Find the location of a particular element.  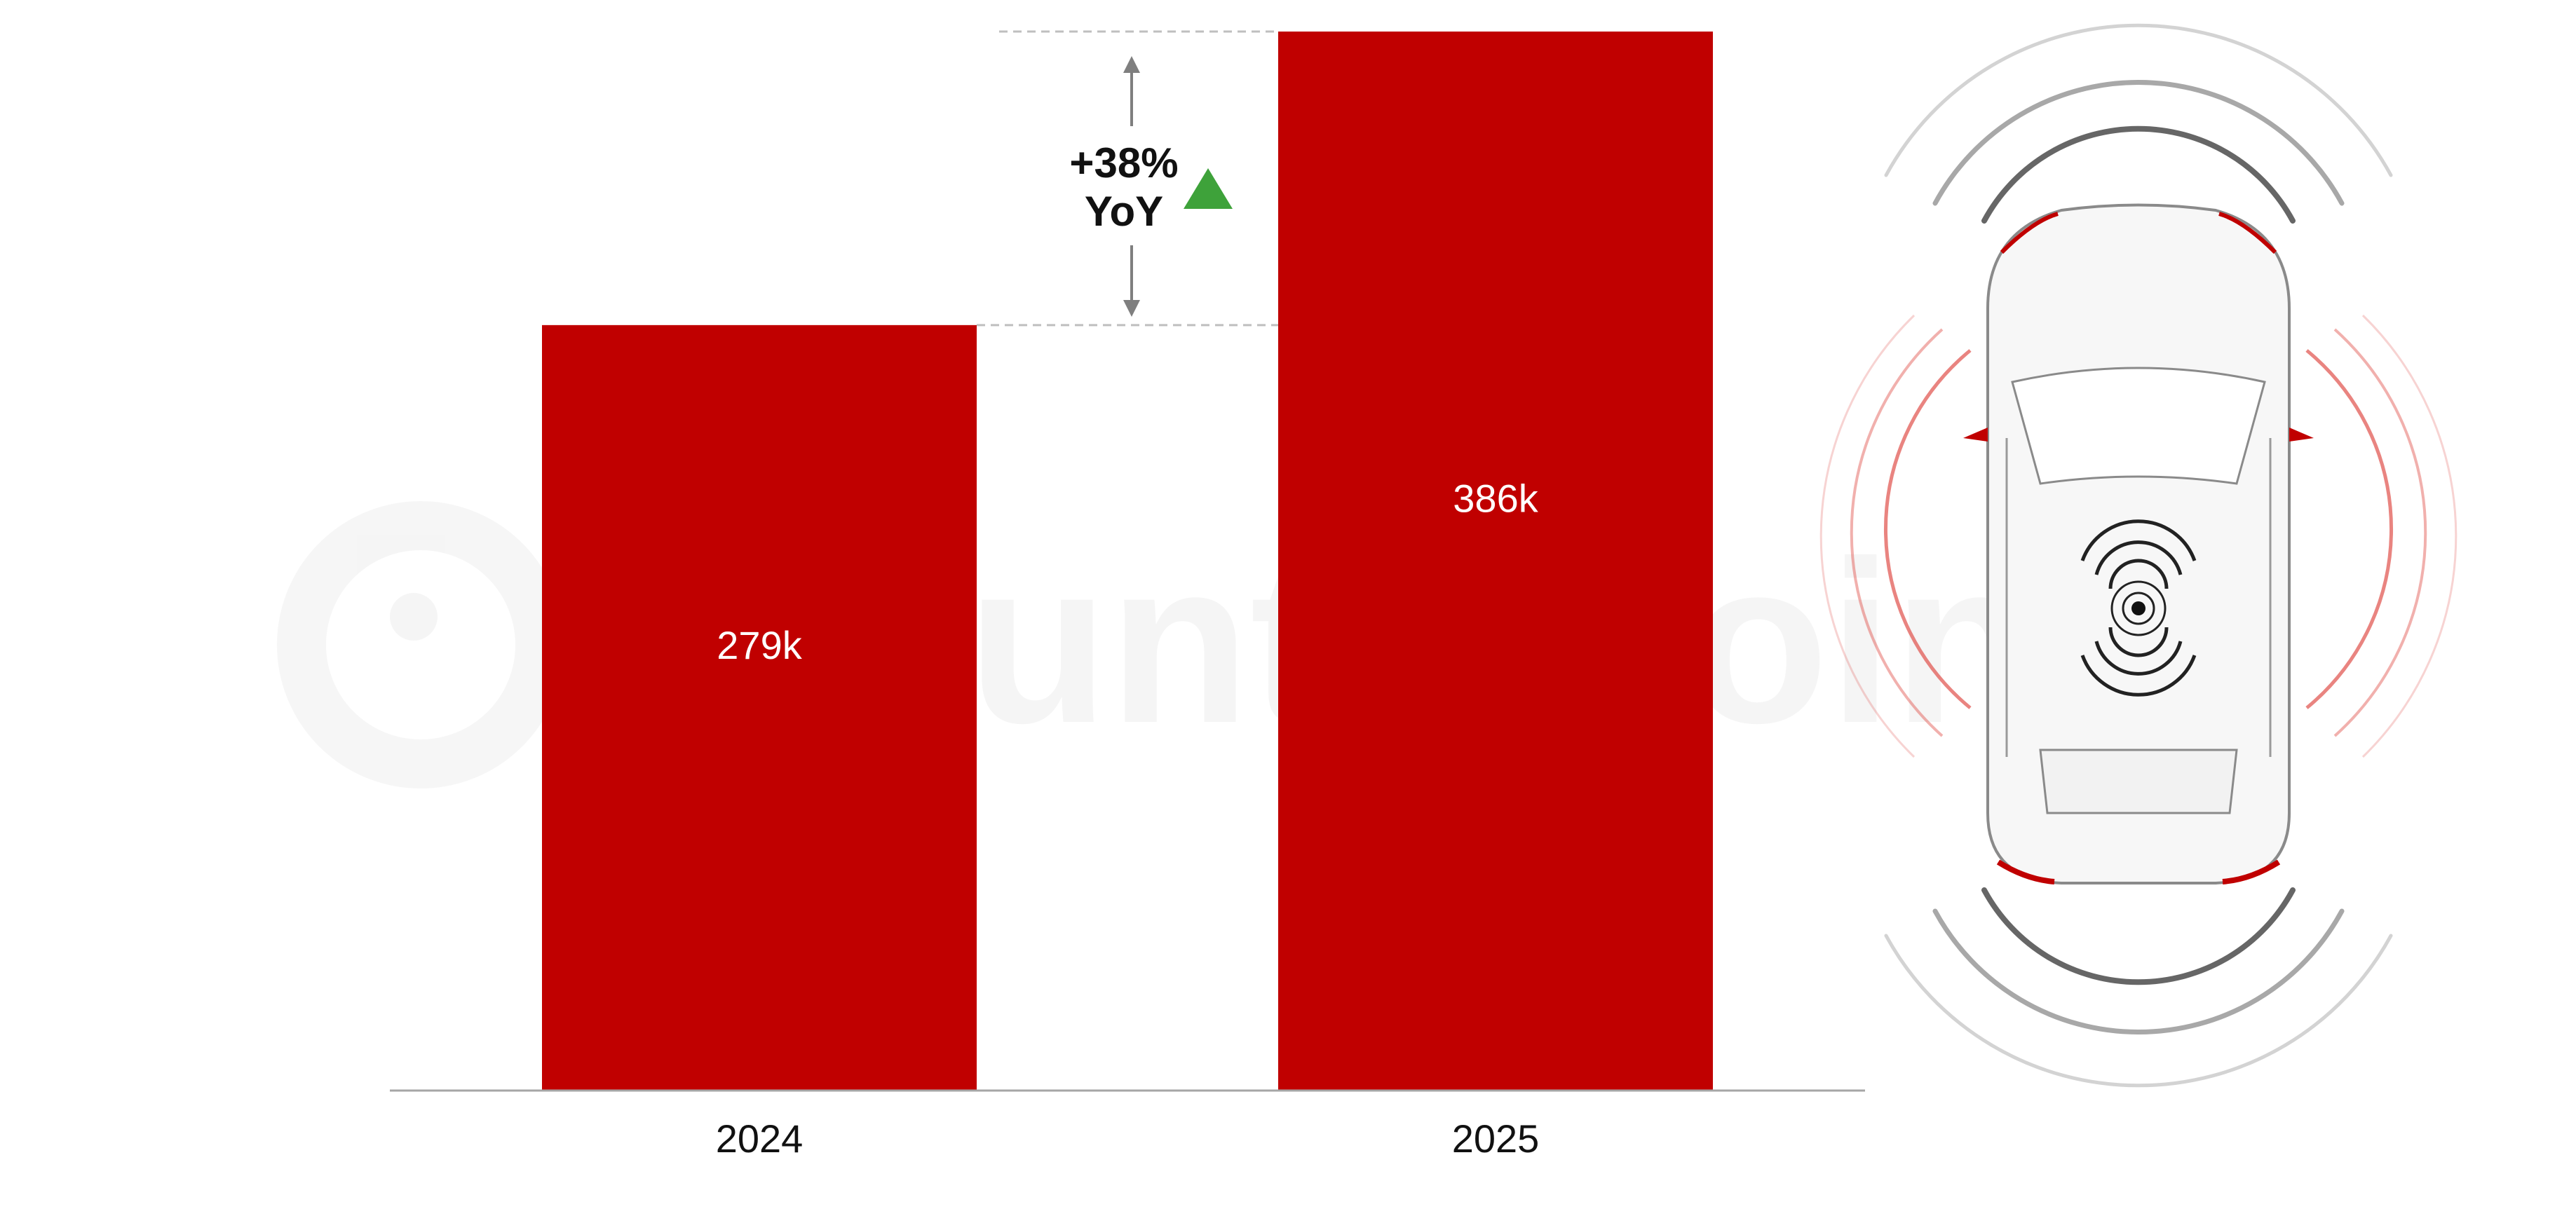

car-body-icon is located at coordinates (2138, 543).